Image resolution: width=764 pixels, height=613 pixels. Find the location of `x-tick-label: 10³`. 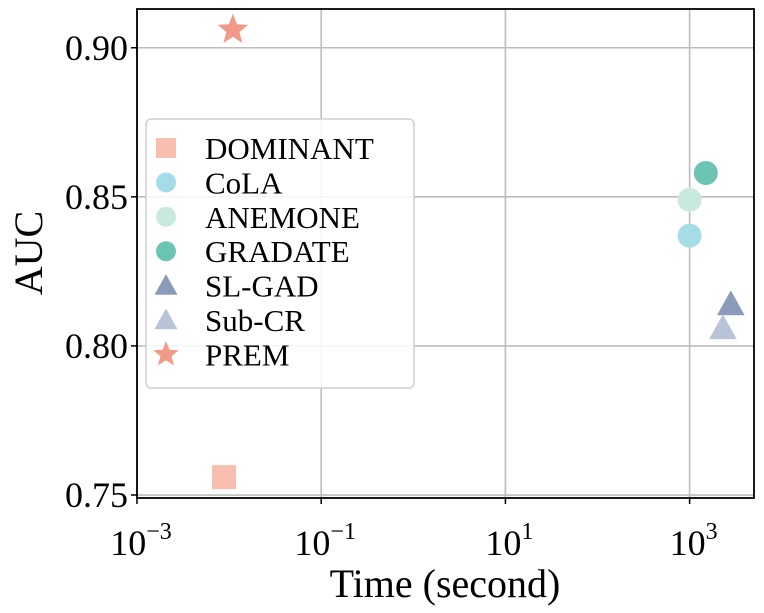

x-tick-label: 10³ is located at coordinates (694, 541).